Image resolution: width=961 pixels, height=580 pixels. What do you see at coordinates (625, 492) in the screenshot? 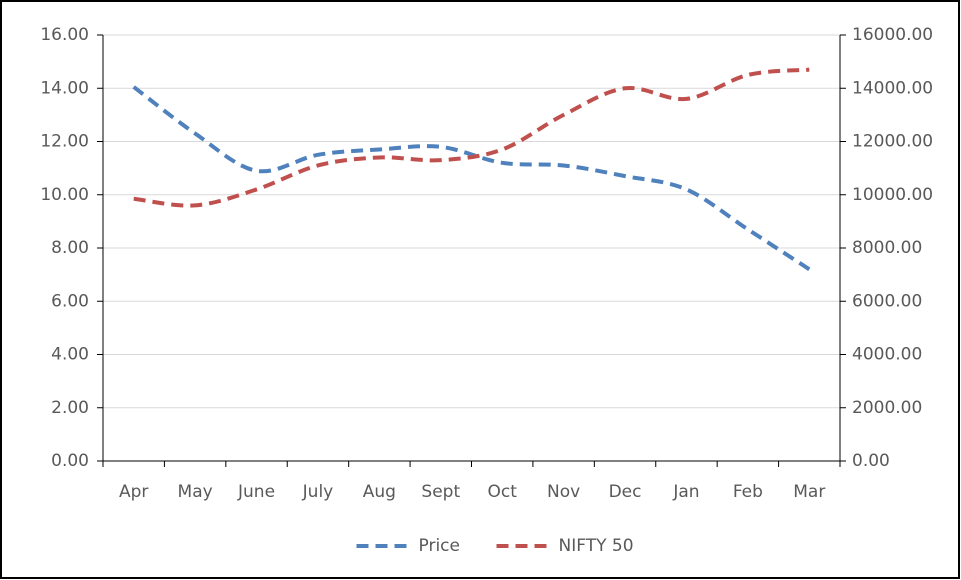
I see `x-tick-label: Dec` at bounding box center [625, 492].